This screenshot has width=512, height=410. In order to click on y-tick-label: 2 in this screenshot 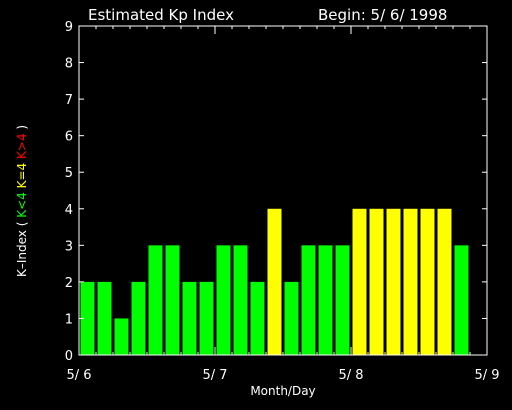, I will do `click(69, 283)`.